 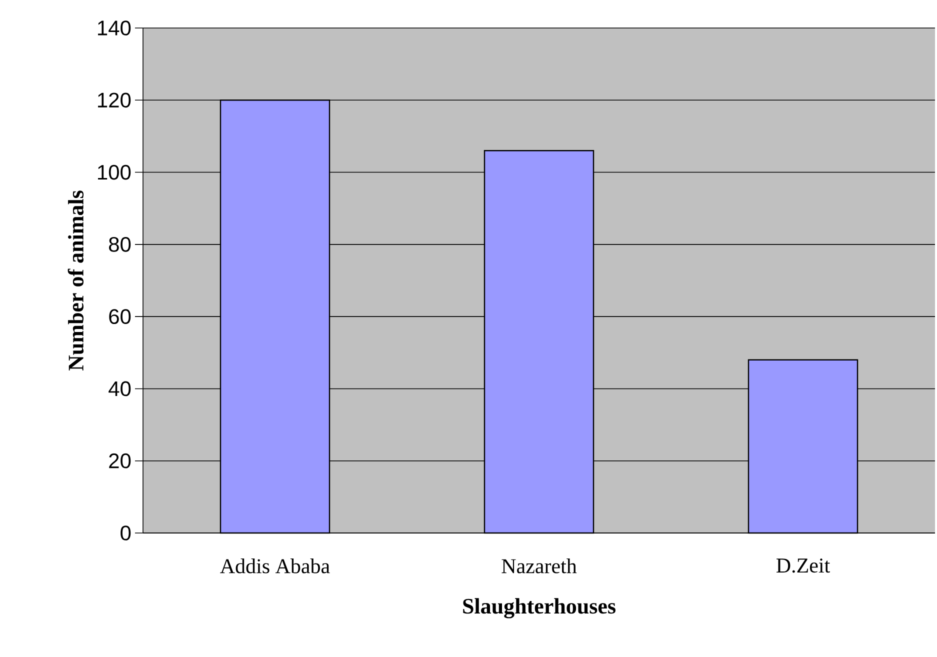 I want to click on y-tick-label: 80, so click(x=120, y=244).